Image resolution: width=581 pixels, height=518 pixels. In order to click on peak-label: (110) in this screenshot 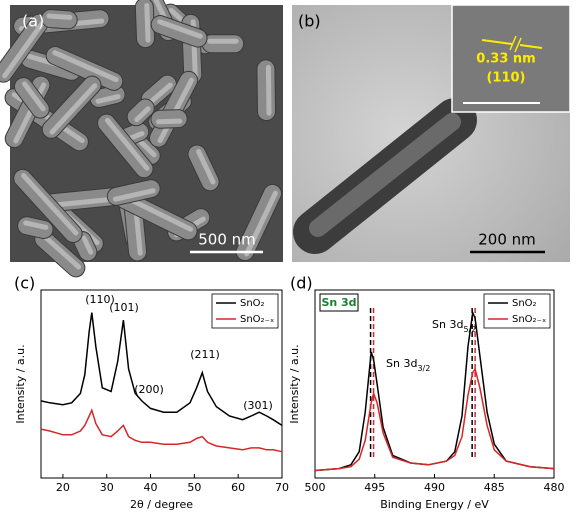, I will do `click(100, 299)`.